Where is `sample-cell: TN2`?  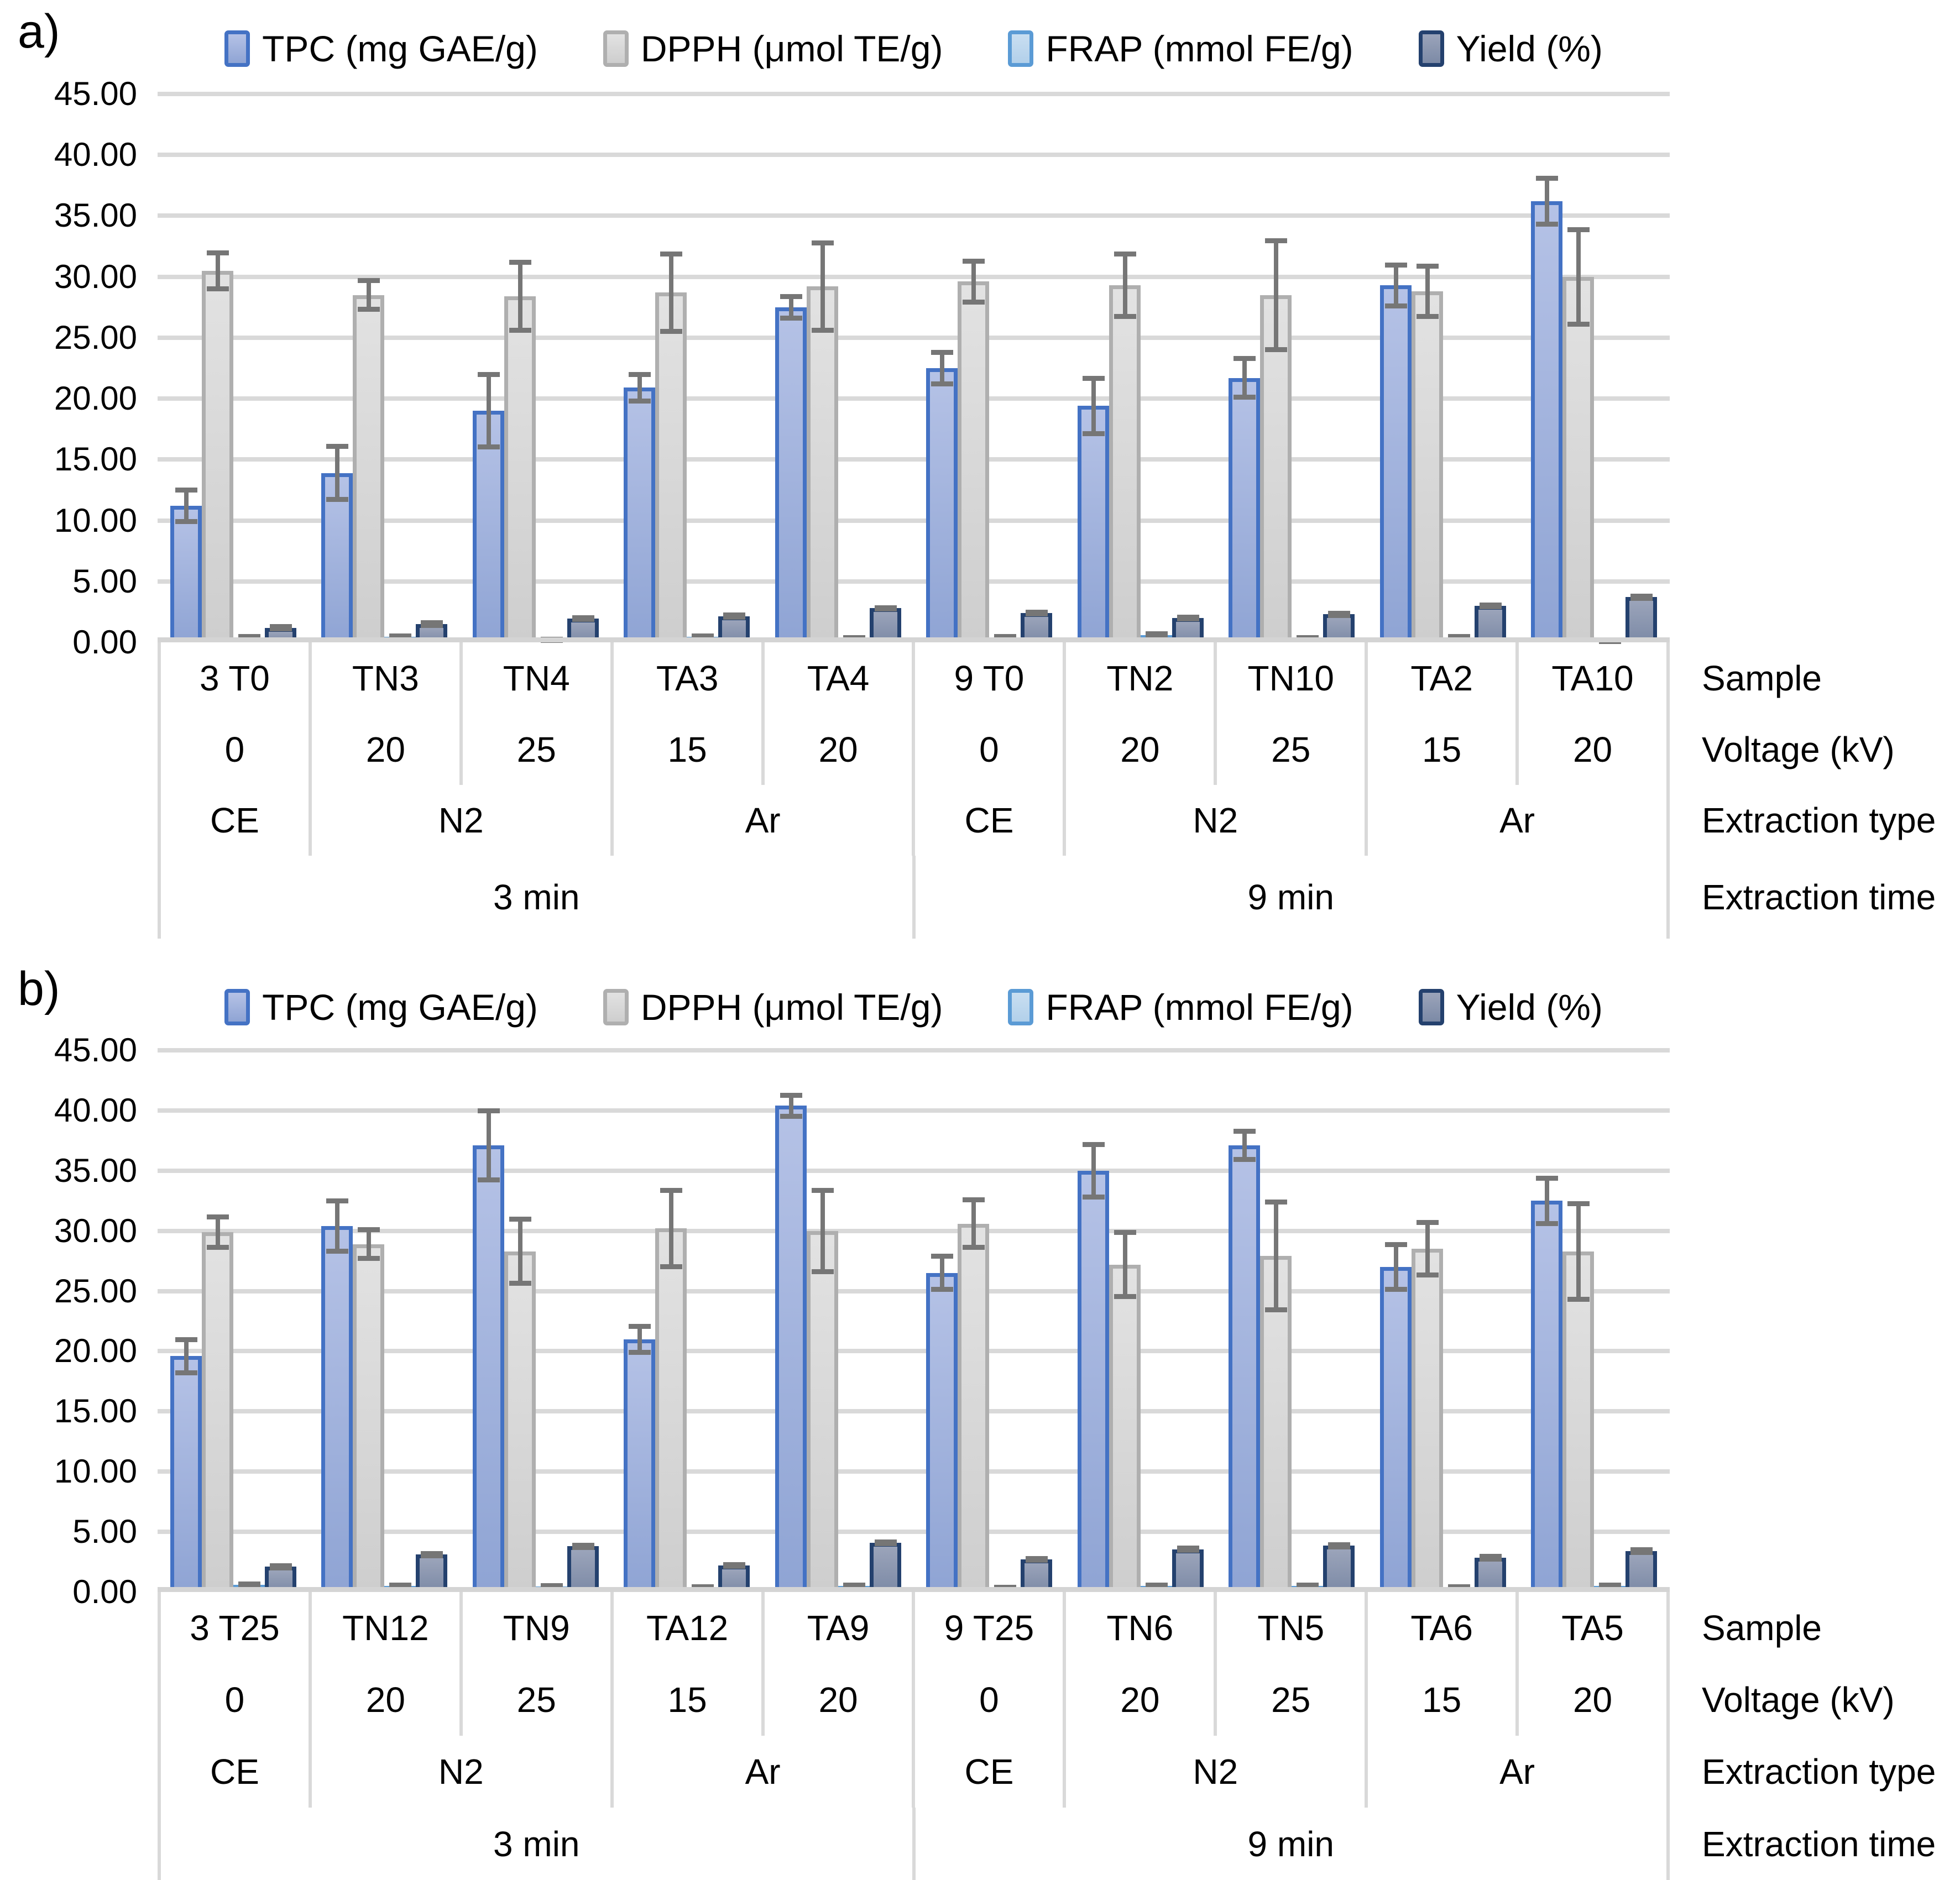
sample-cell: TN2 is located at coordinates (1138, 678).